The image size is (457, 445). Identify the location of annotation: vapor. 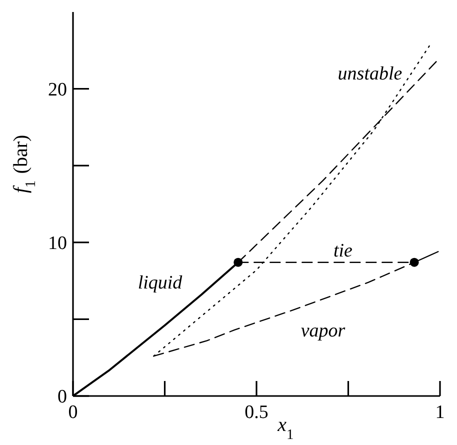
(323, 331).